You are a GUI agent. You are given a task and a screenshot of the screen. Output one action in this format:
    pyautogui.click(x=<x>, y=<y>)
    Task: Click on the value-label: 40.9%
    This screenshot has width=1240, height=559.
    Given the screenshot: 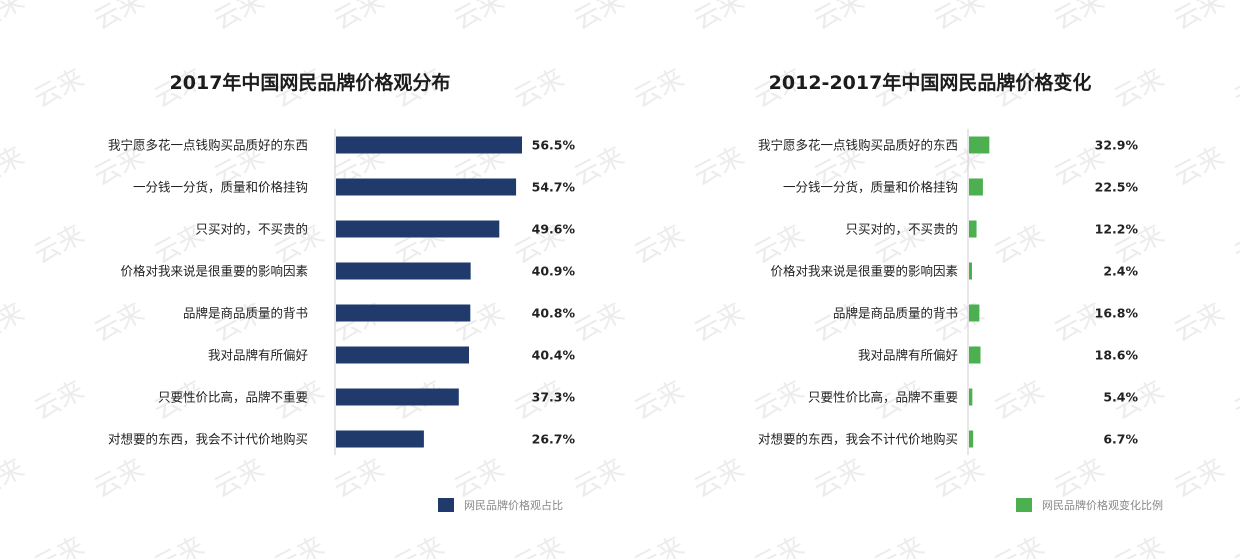 What is the action you would take?
    pyautogui.click(x=554, y=271)
    